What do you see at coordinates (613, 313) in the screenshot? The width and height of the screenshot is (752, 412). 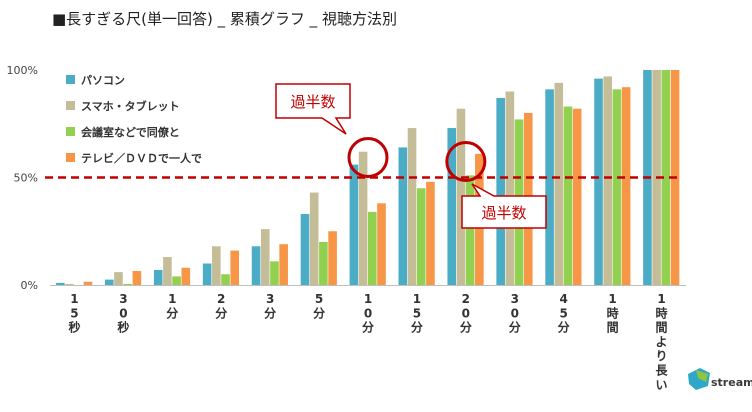 I see `x-tick-label: 1 時間` at bounding box center [613, 313].